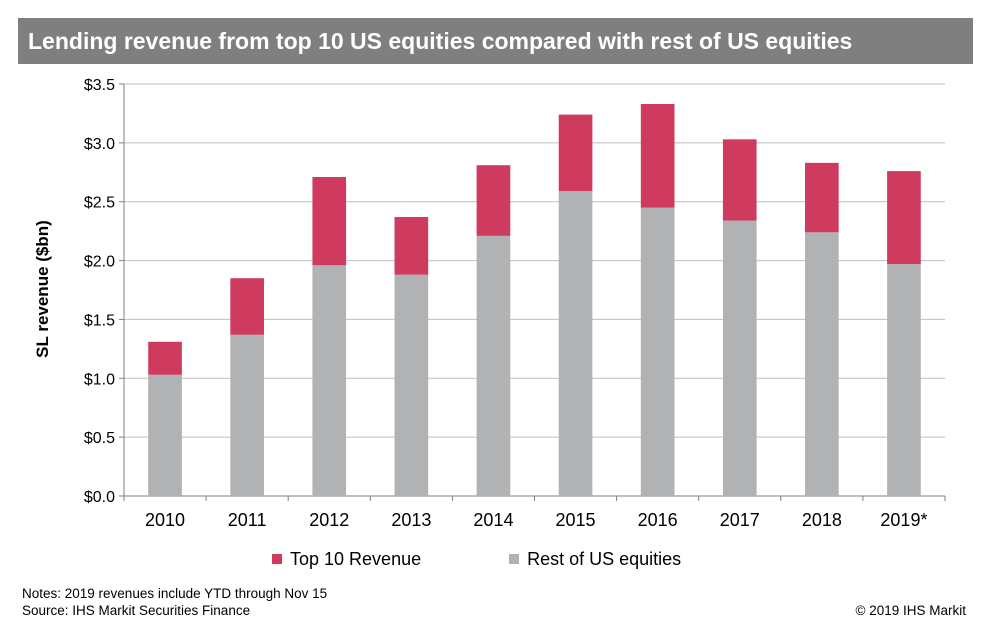 The image size is (990, 640). Describe the element at coordinates (329, 520) in the screenshot. I see `x-tick-label: 2012` at that location.